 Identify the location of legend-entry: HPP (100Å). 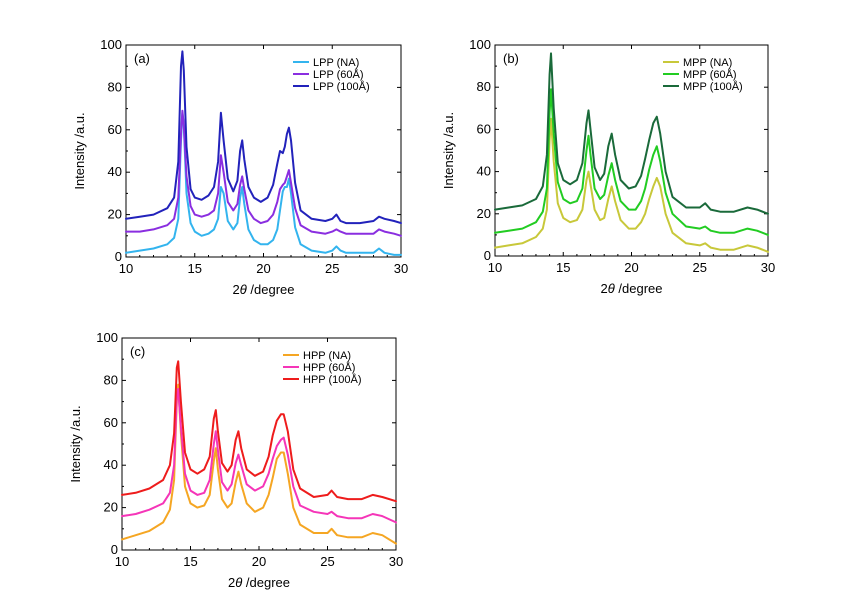
(332, 379).